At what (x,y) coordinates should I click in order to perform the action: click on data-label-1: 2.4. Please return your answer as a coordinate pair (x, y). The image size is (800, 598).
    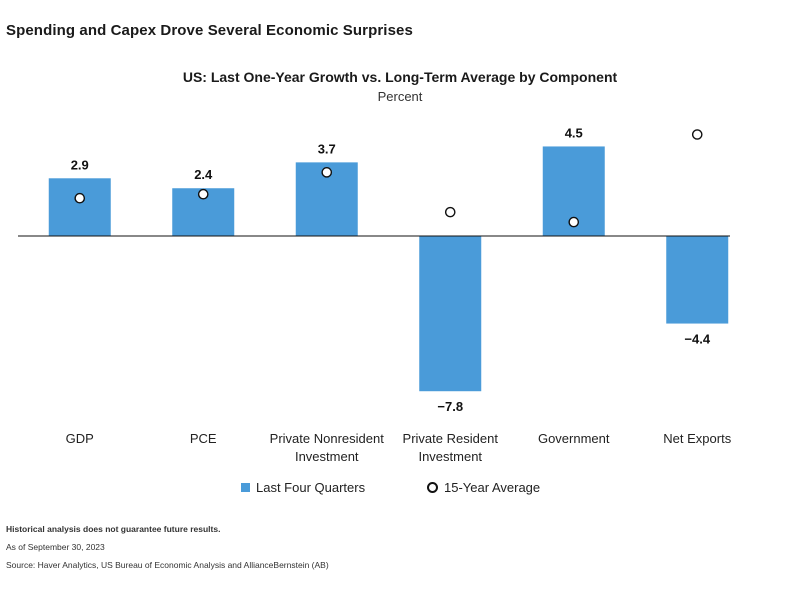
    Looking at the image, I should click on (203, 174).